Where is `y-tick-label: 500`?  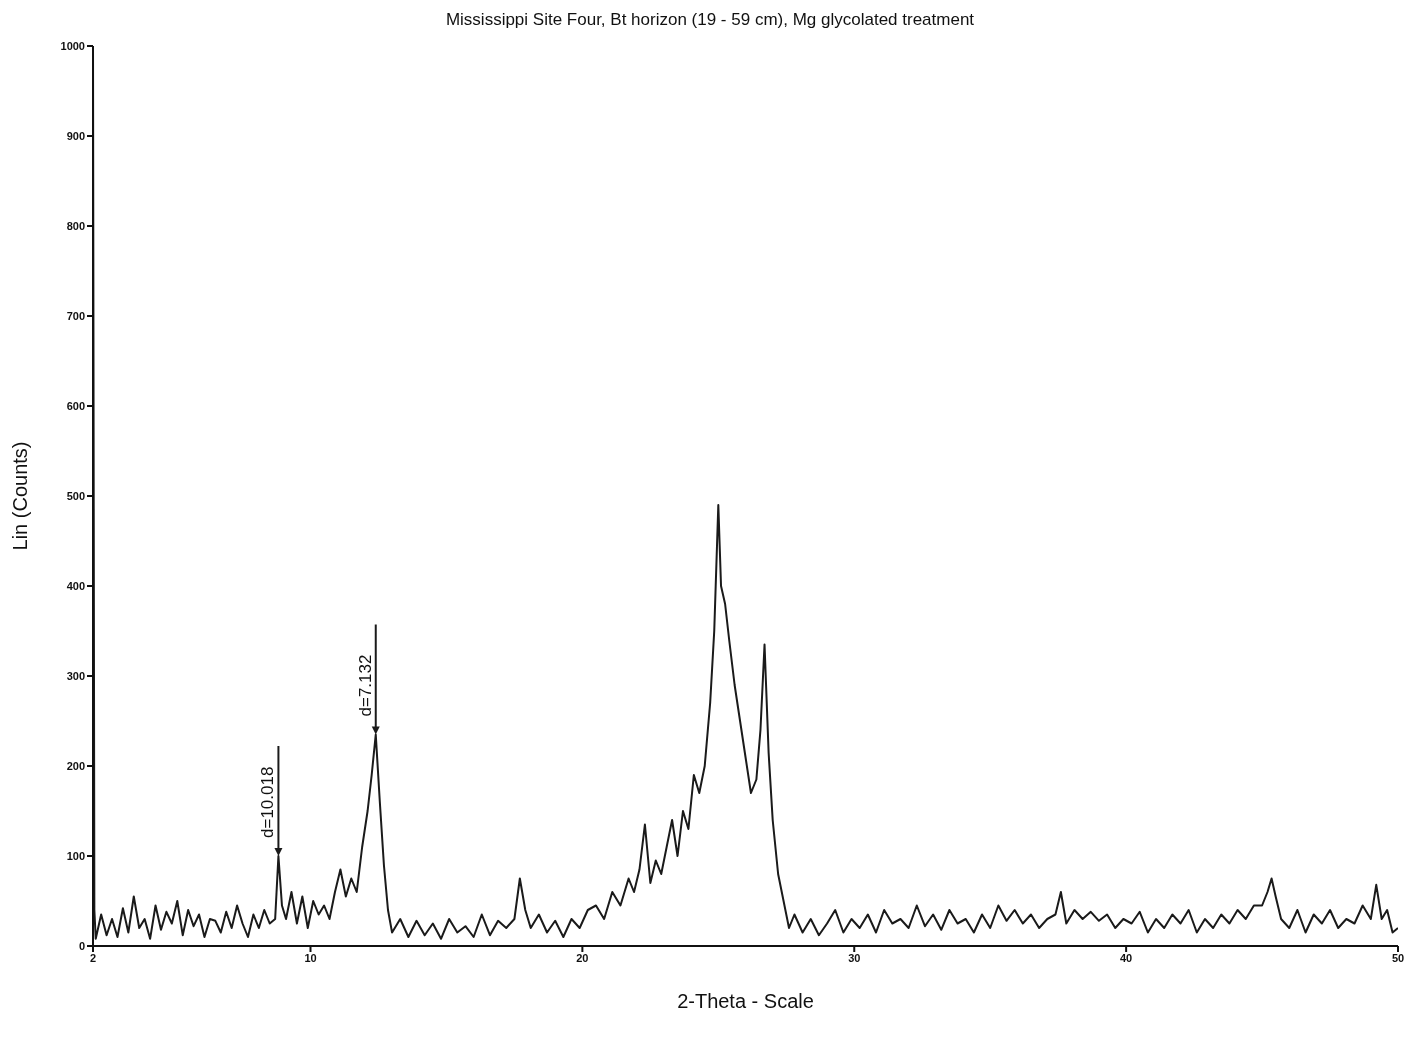 y-tick-label: 500 is located at coordinates (75, 495).